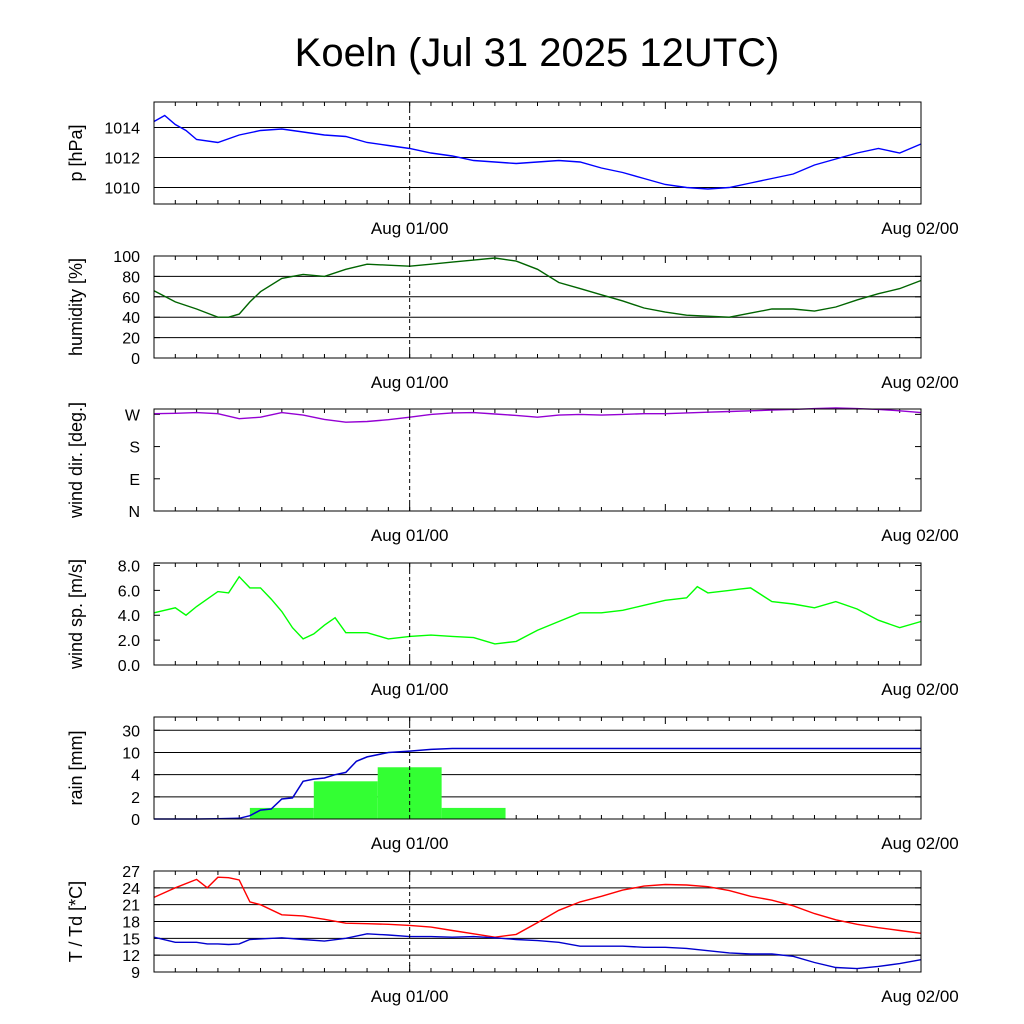 The width and height of the screenshot is (1024, 1024). I want to click on y-tick-label: 8.0, so click(129, 566).